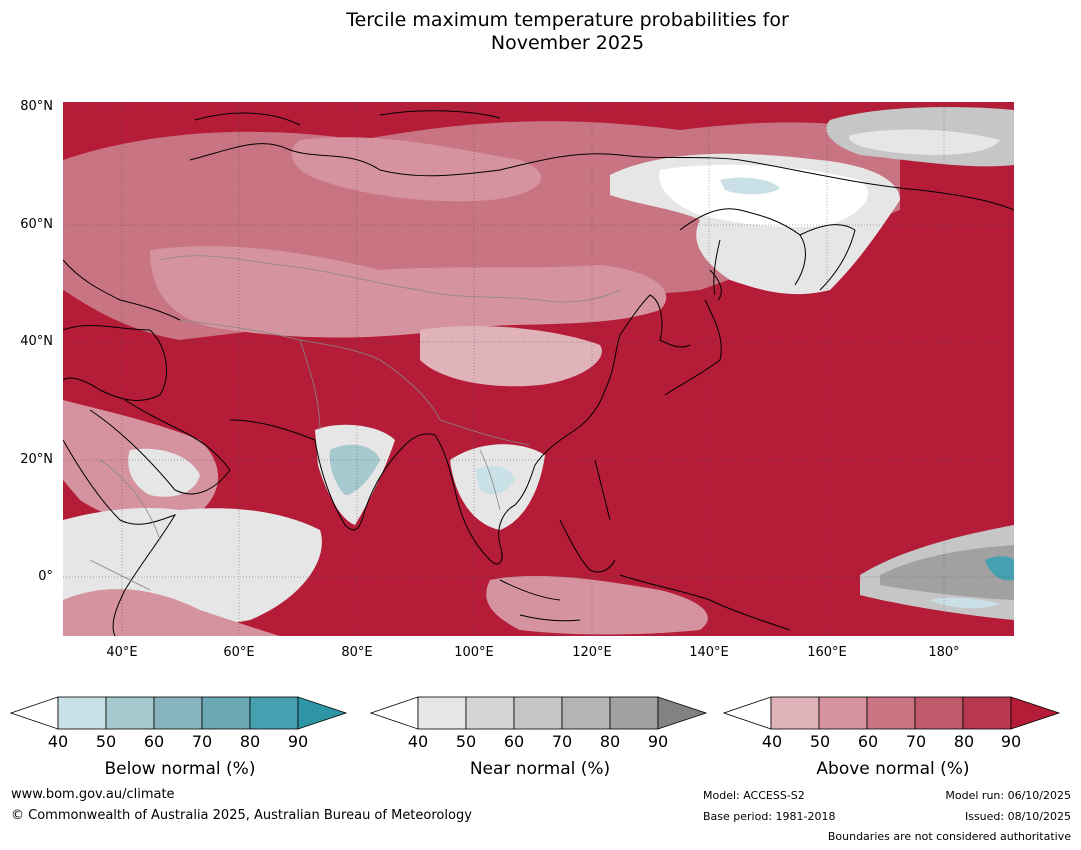 The width and height of the screenshot is (1081, 850). What do you see at coordinates (964, 741) in the screenshot?
I see `above-tick-80: 80` at bounding box center [964, 741].